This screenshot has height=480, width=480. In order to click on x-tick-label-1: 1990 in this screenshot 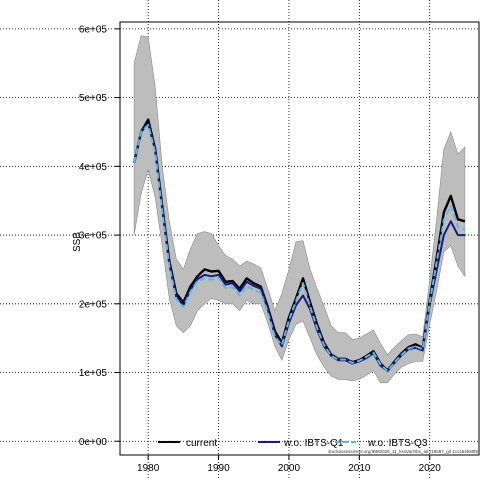, I will do `click(218, 468)`.